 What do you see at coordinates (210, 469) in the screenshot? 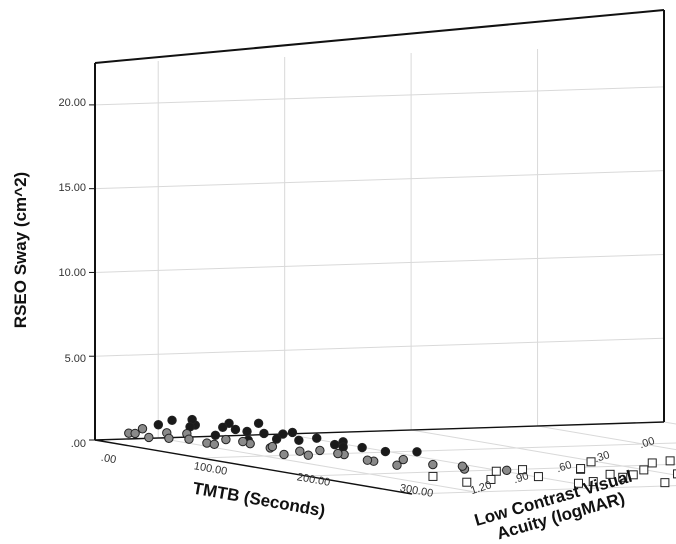
I see `x-tick-label: 100.00` at bounding box center [210, 469].